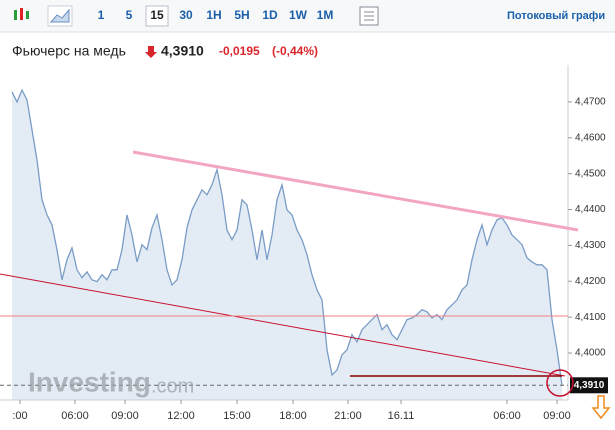 The width and height of the screenshot is (615, 430). What do you see at coordinates (186, 15) in the screenshot?
I see `interval-button: 30` at bounding box center [186, 15].